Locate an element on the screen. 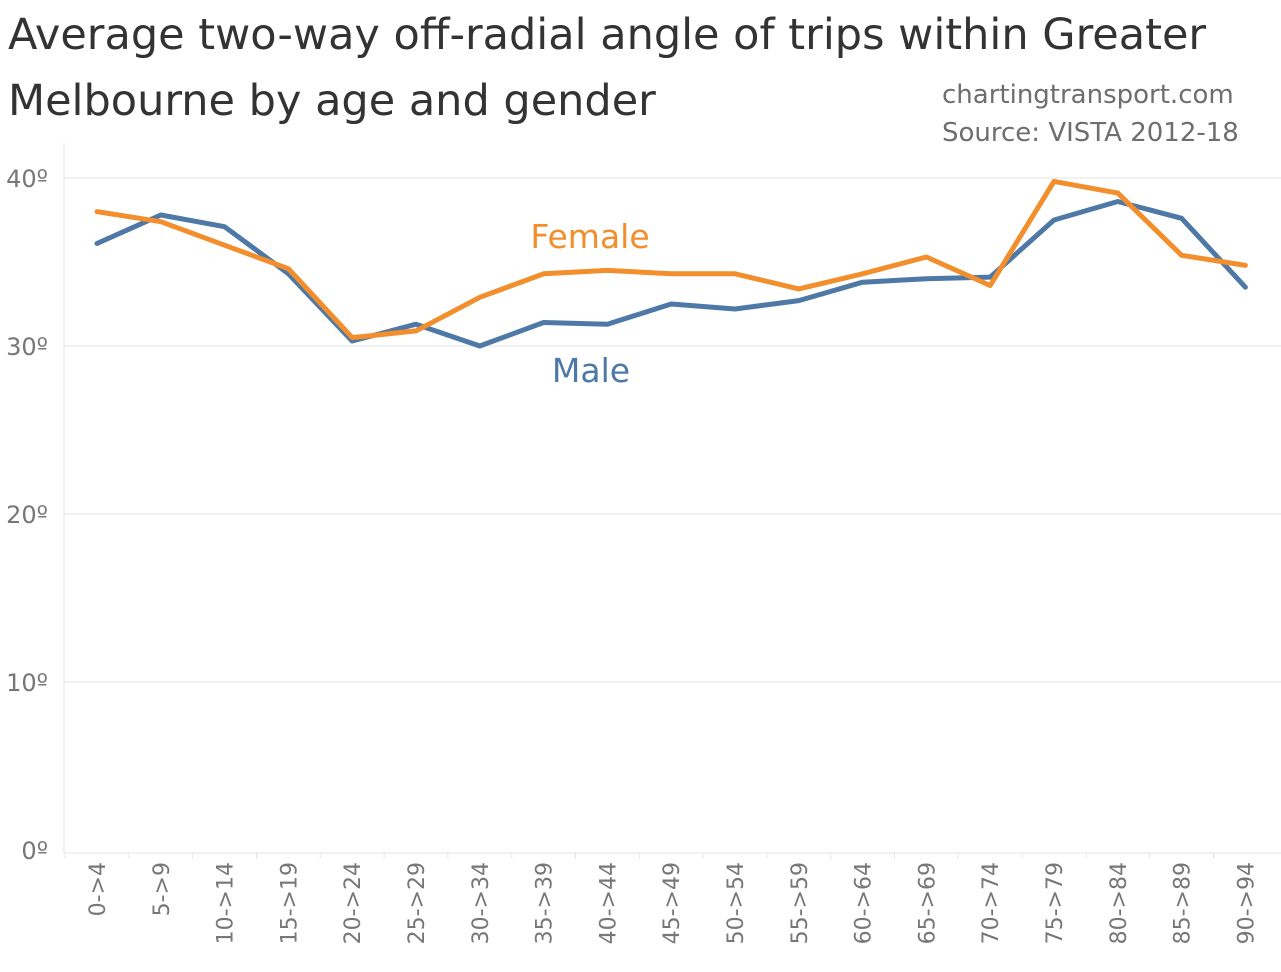 The image size is (1281, 972). x-tick-label: 65->69 is located at coordinates (927, 903).